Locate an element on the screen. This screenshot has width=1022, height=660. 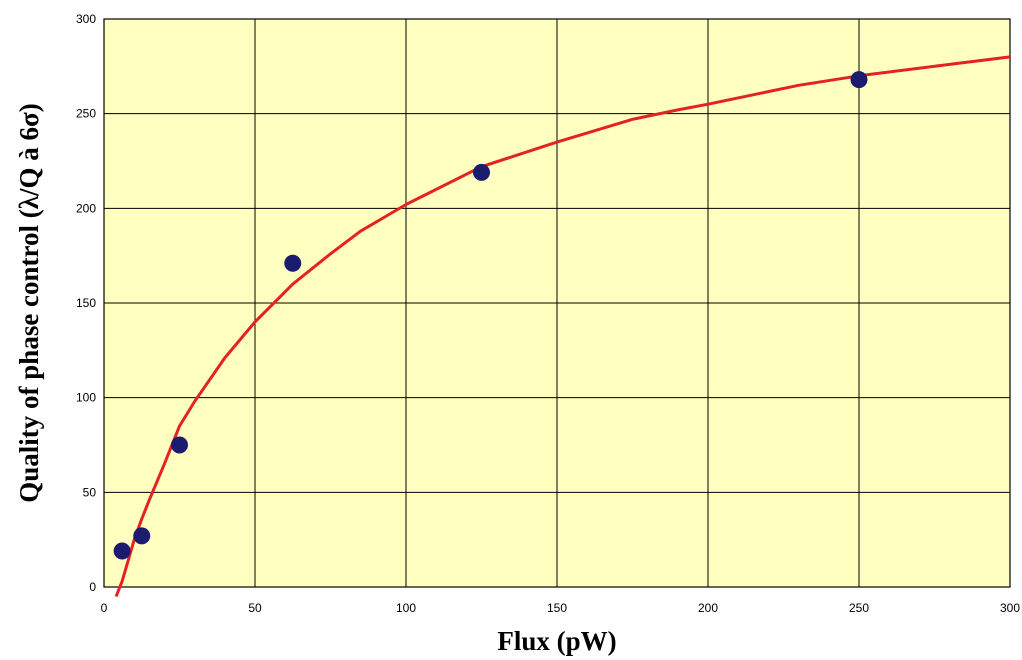
x-tick-label: 50 is located at coordinates (255, 608).